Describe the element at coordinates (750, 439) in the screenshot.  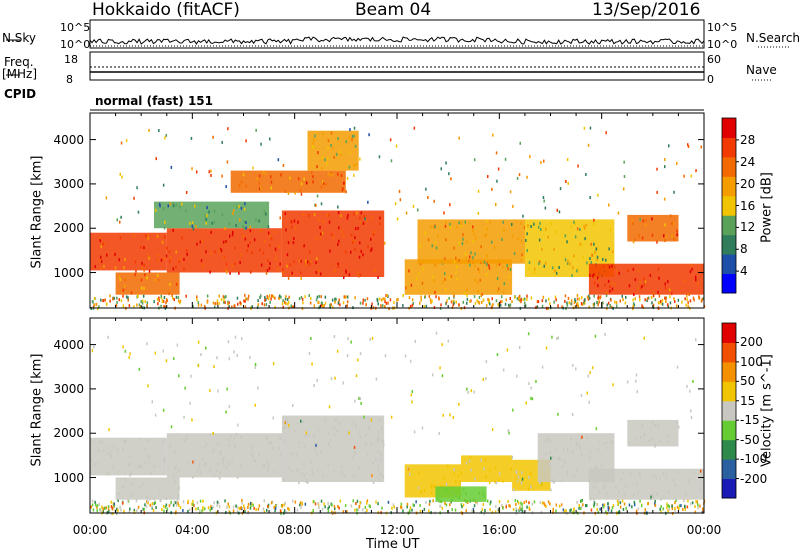
I see `colorbar-tick-label: -50` at that location.